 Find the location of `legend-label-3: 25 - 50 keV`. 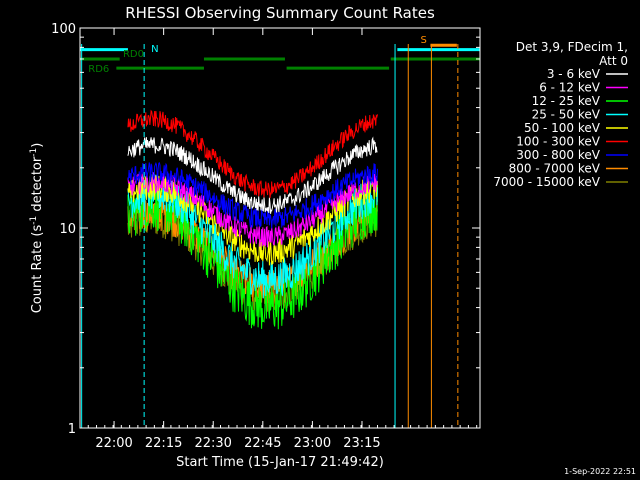

legend-label-3: 25 - 50 keV is located at coordinates (566, 115).